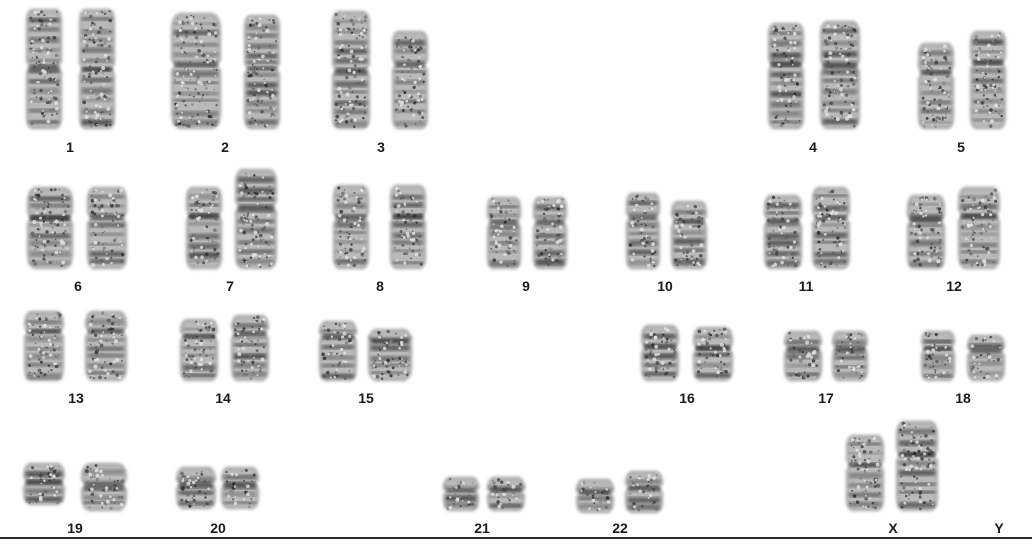 Image resolution: width=1032 pixels, height=555 pixels. Describe the element at coordinates (230, 286) in the screenshot. I see `chromosome-label-7: 7` at that location.